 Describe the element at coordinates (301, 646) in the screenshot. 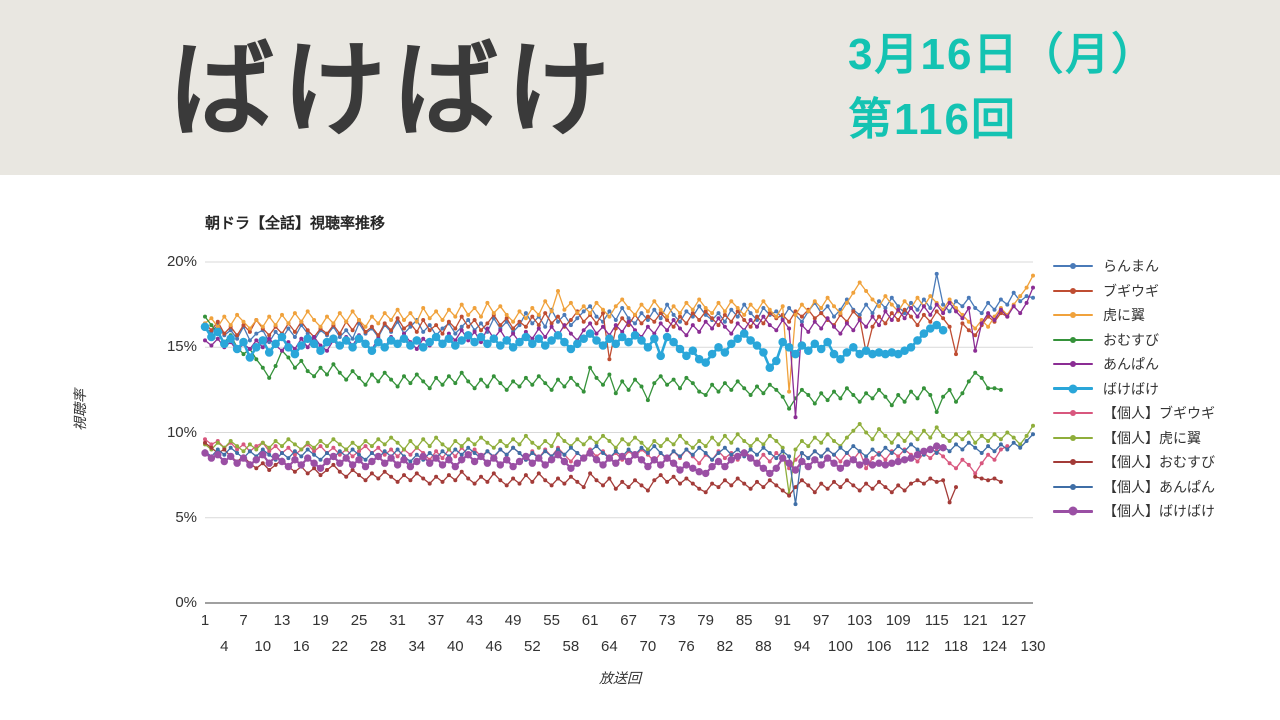

I see `x-tick-label: 16` at that location.